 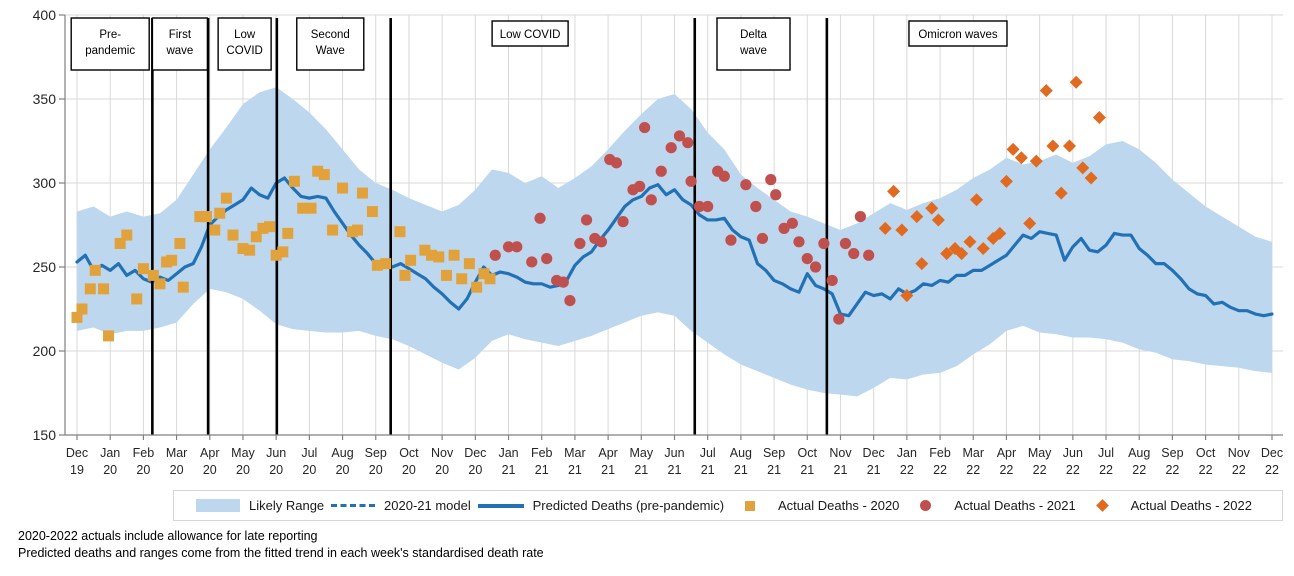 What do you see at coordinates (992, 189) in the screenshot?
I see `actual-deaths-2022-series` at bounding box center [992, 189].